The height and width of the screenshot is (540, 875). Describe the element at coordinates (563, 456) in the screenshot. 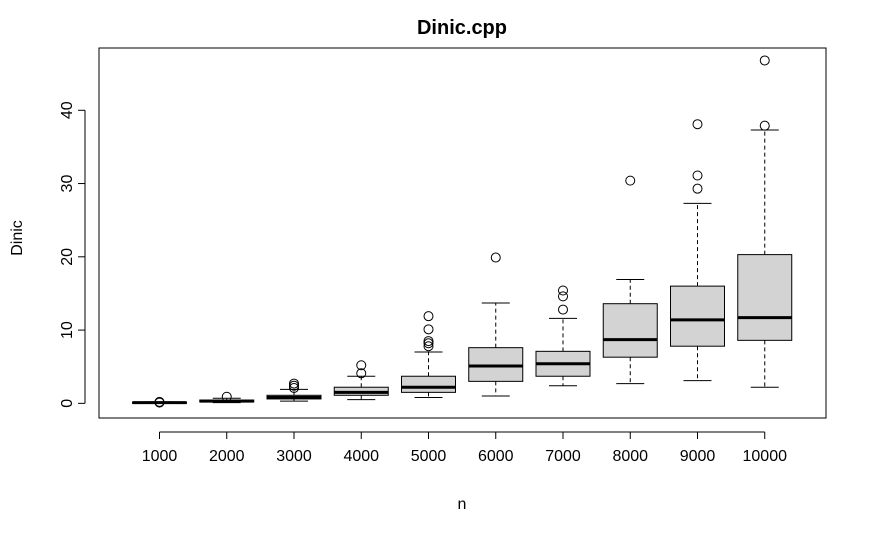

I see `x-tick-label: 7000` at that location.